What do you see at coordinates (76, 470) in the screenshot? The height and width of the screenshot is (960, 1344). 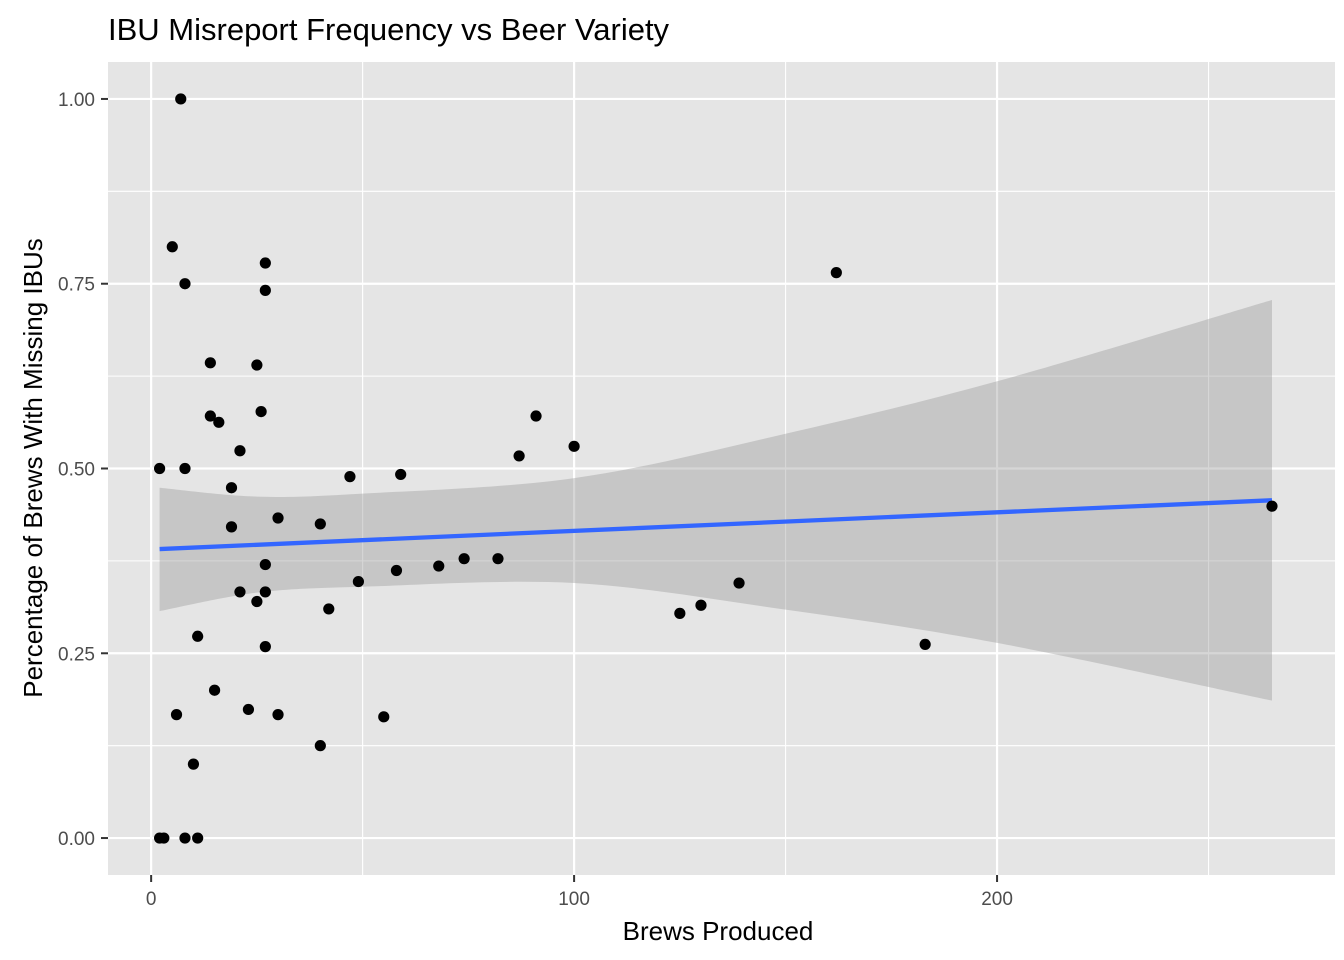 I see `y-tick-label: 0.50` at bounding box center [76, 470].